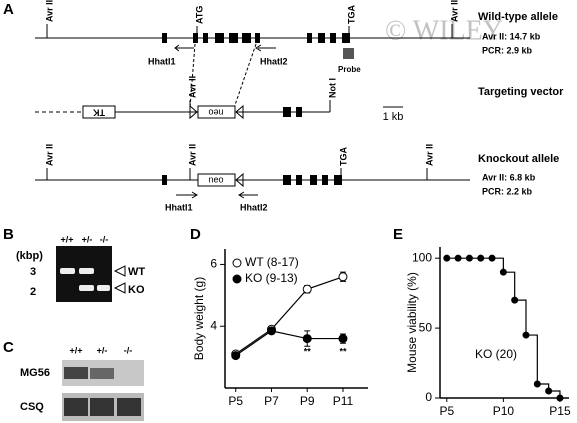 The image size is (577, 423). Describe the element at coordinates (398, 234) in the screenshot. I see `panel-label: E` at that location.